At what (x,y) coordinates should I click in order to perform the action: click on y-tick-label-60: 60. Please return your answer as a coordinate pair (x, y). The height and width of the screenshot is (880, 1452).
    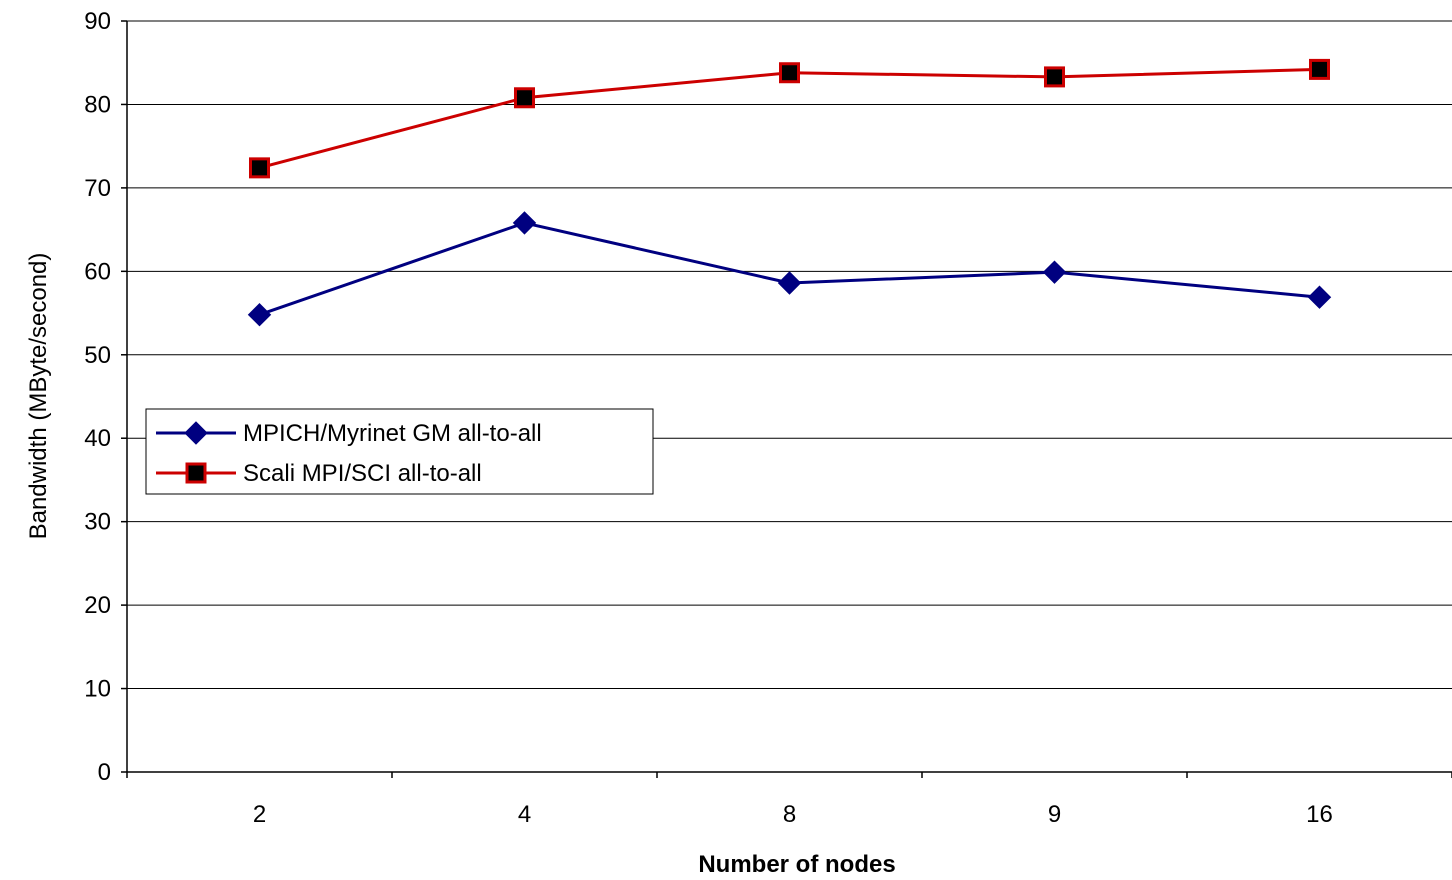
    Looking at the image, I should click on (97, 271).